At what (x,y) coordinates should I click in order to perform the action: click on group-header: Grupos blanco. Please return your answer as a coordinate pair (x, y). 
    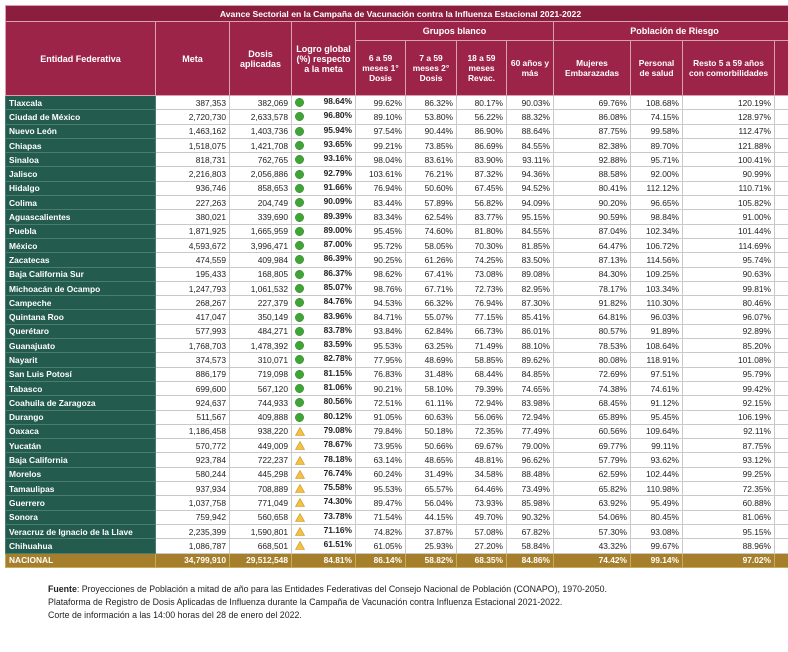
    Looking at the image, I should click on (454, 31).